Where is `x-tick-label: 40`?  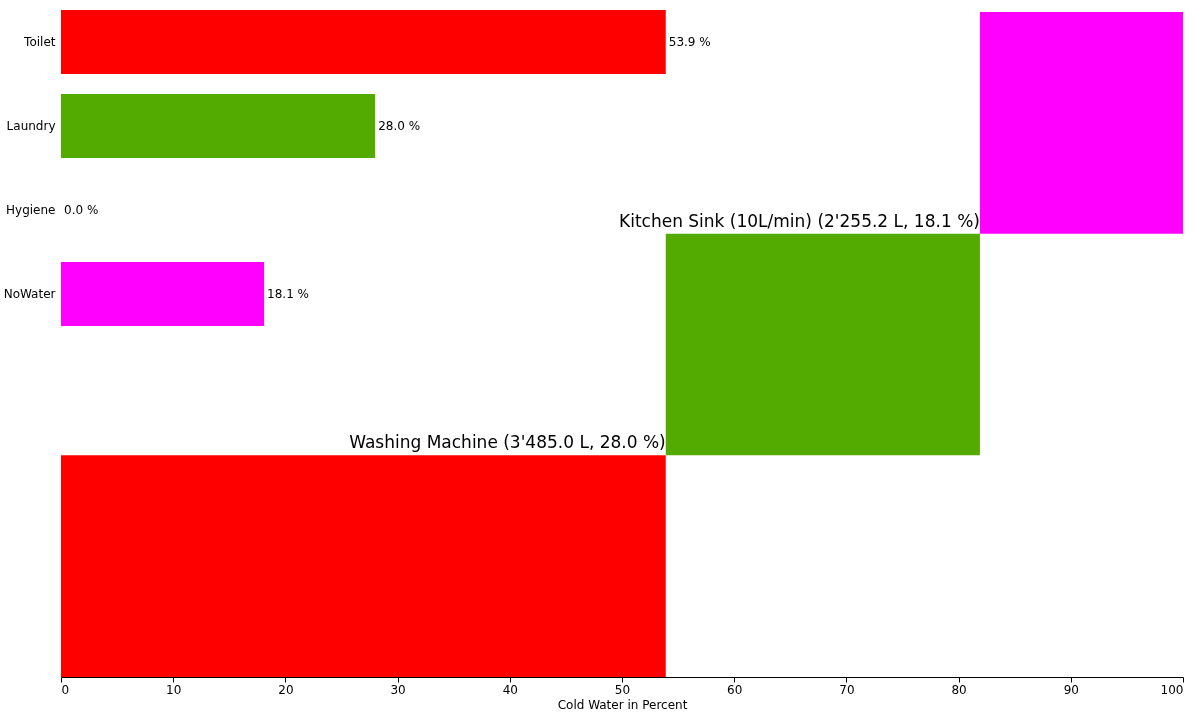
x-tick-label: 40 is located at coordinates (510, 689).